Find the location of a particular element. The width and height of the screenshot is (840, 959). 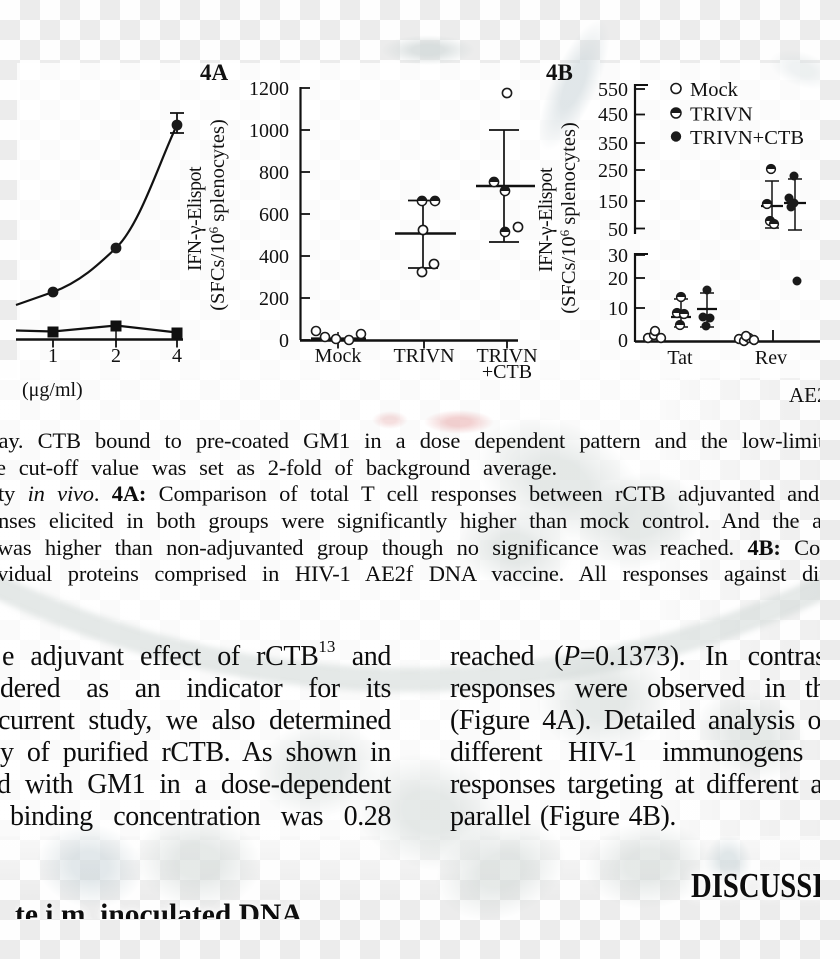

svg-text: 2 is located at coordinates (116, 356).